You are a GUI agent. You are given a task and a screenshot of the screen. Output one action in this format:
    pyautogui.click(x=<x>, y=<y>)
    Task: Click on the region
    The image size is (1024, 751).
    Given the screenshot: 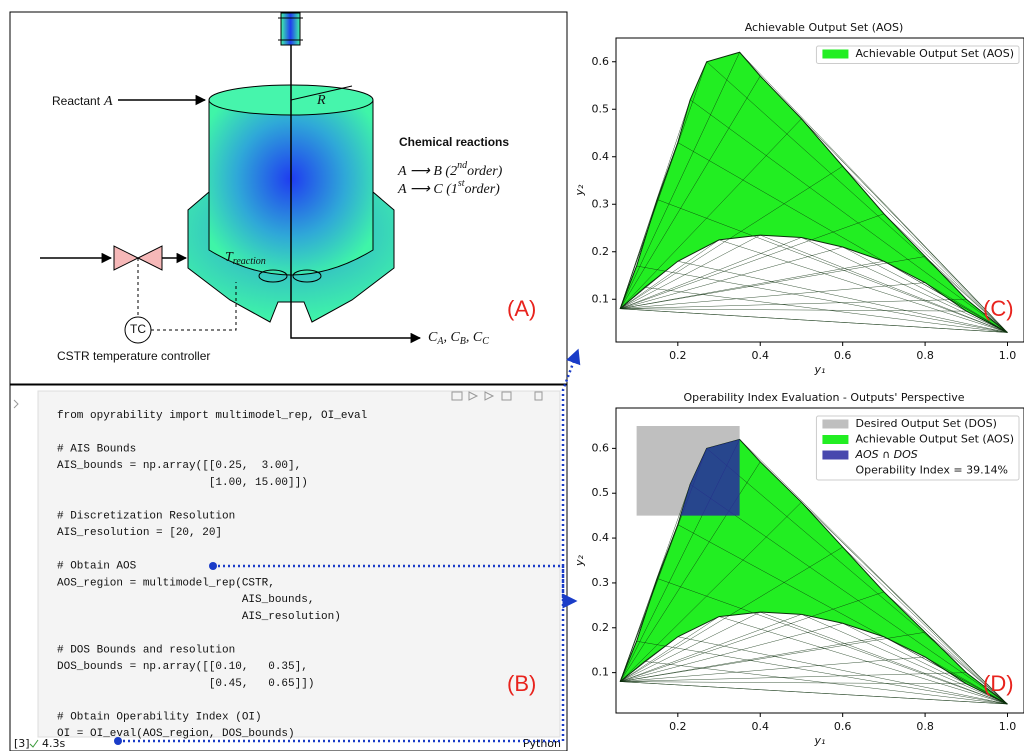 What is the action you would take?
    pyautogui.click(x=710, y=477)
    